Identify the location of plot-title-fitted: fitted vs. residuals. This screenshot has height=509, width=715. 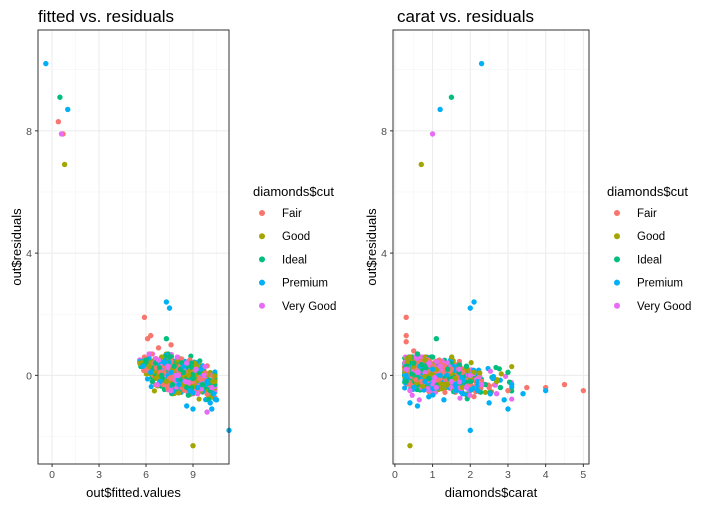
(106, 16).